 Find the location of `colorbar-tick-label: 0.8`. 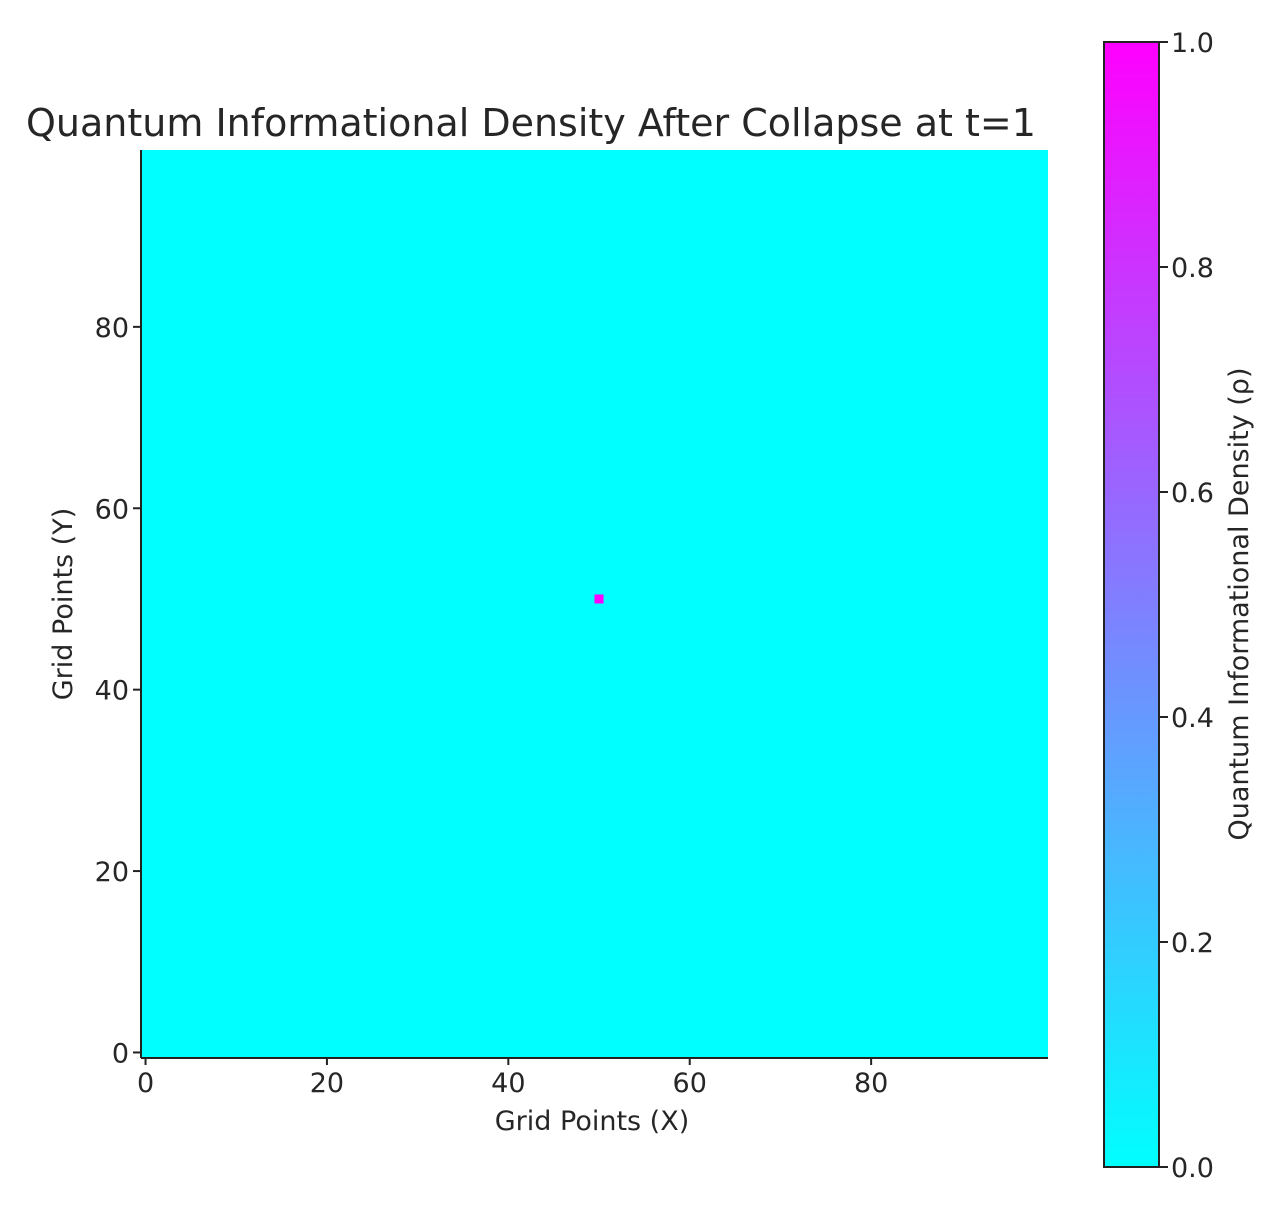

colorbar-tick-label: 0.8 is located at coordinates (1192, 268).